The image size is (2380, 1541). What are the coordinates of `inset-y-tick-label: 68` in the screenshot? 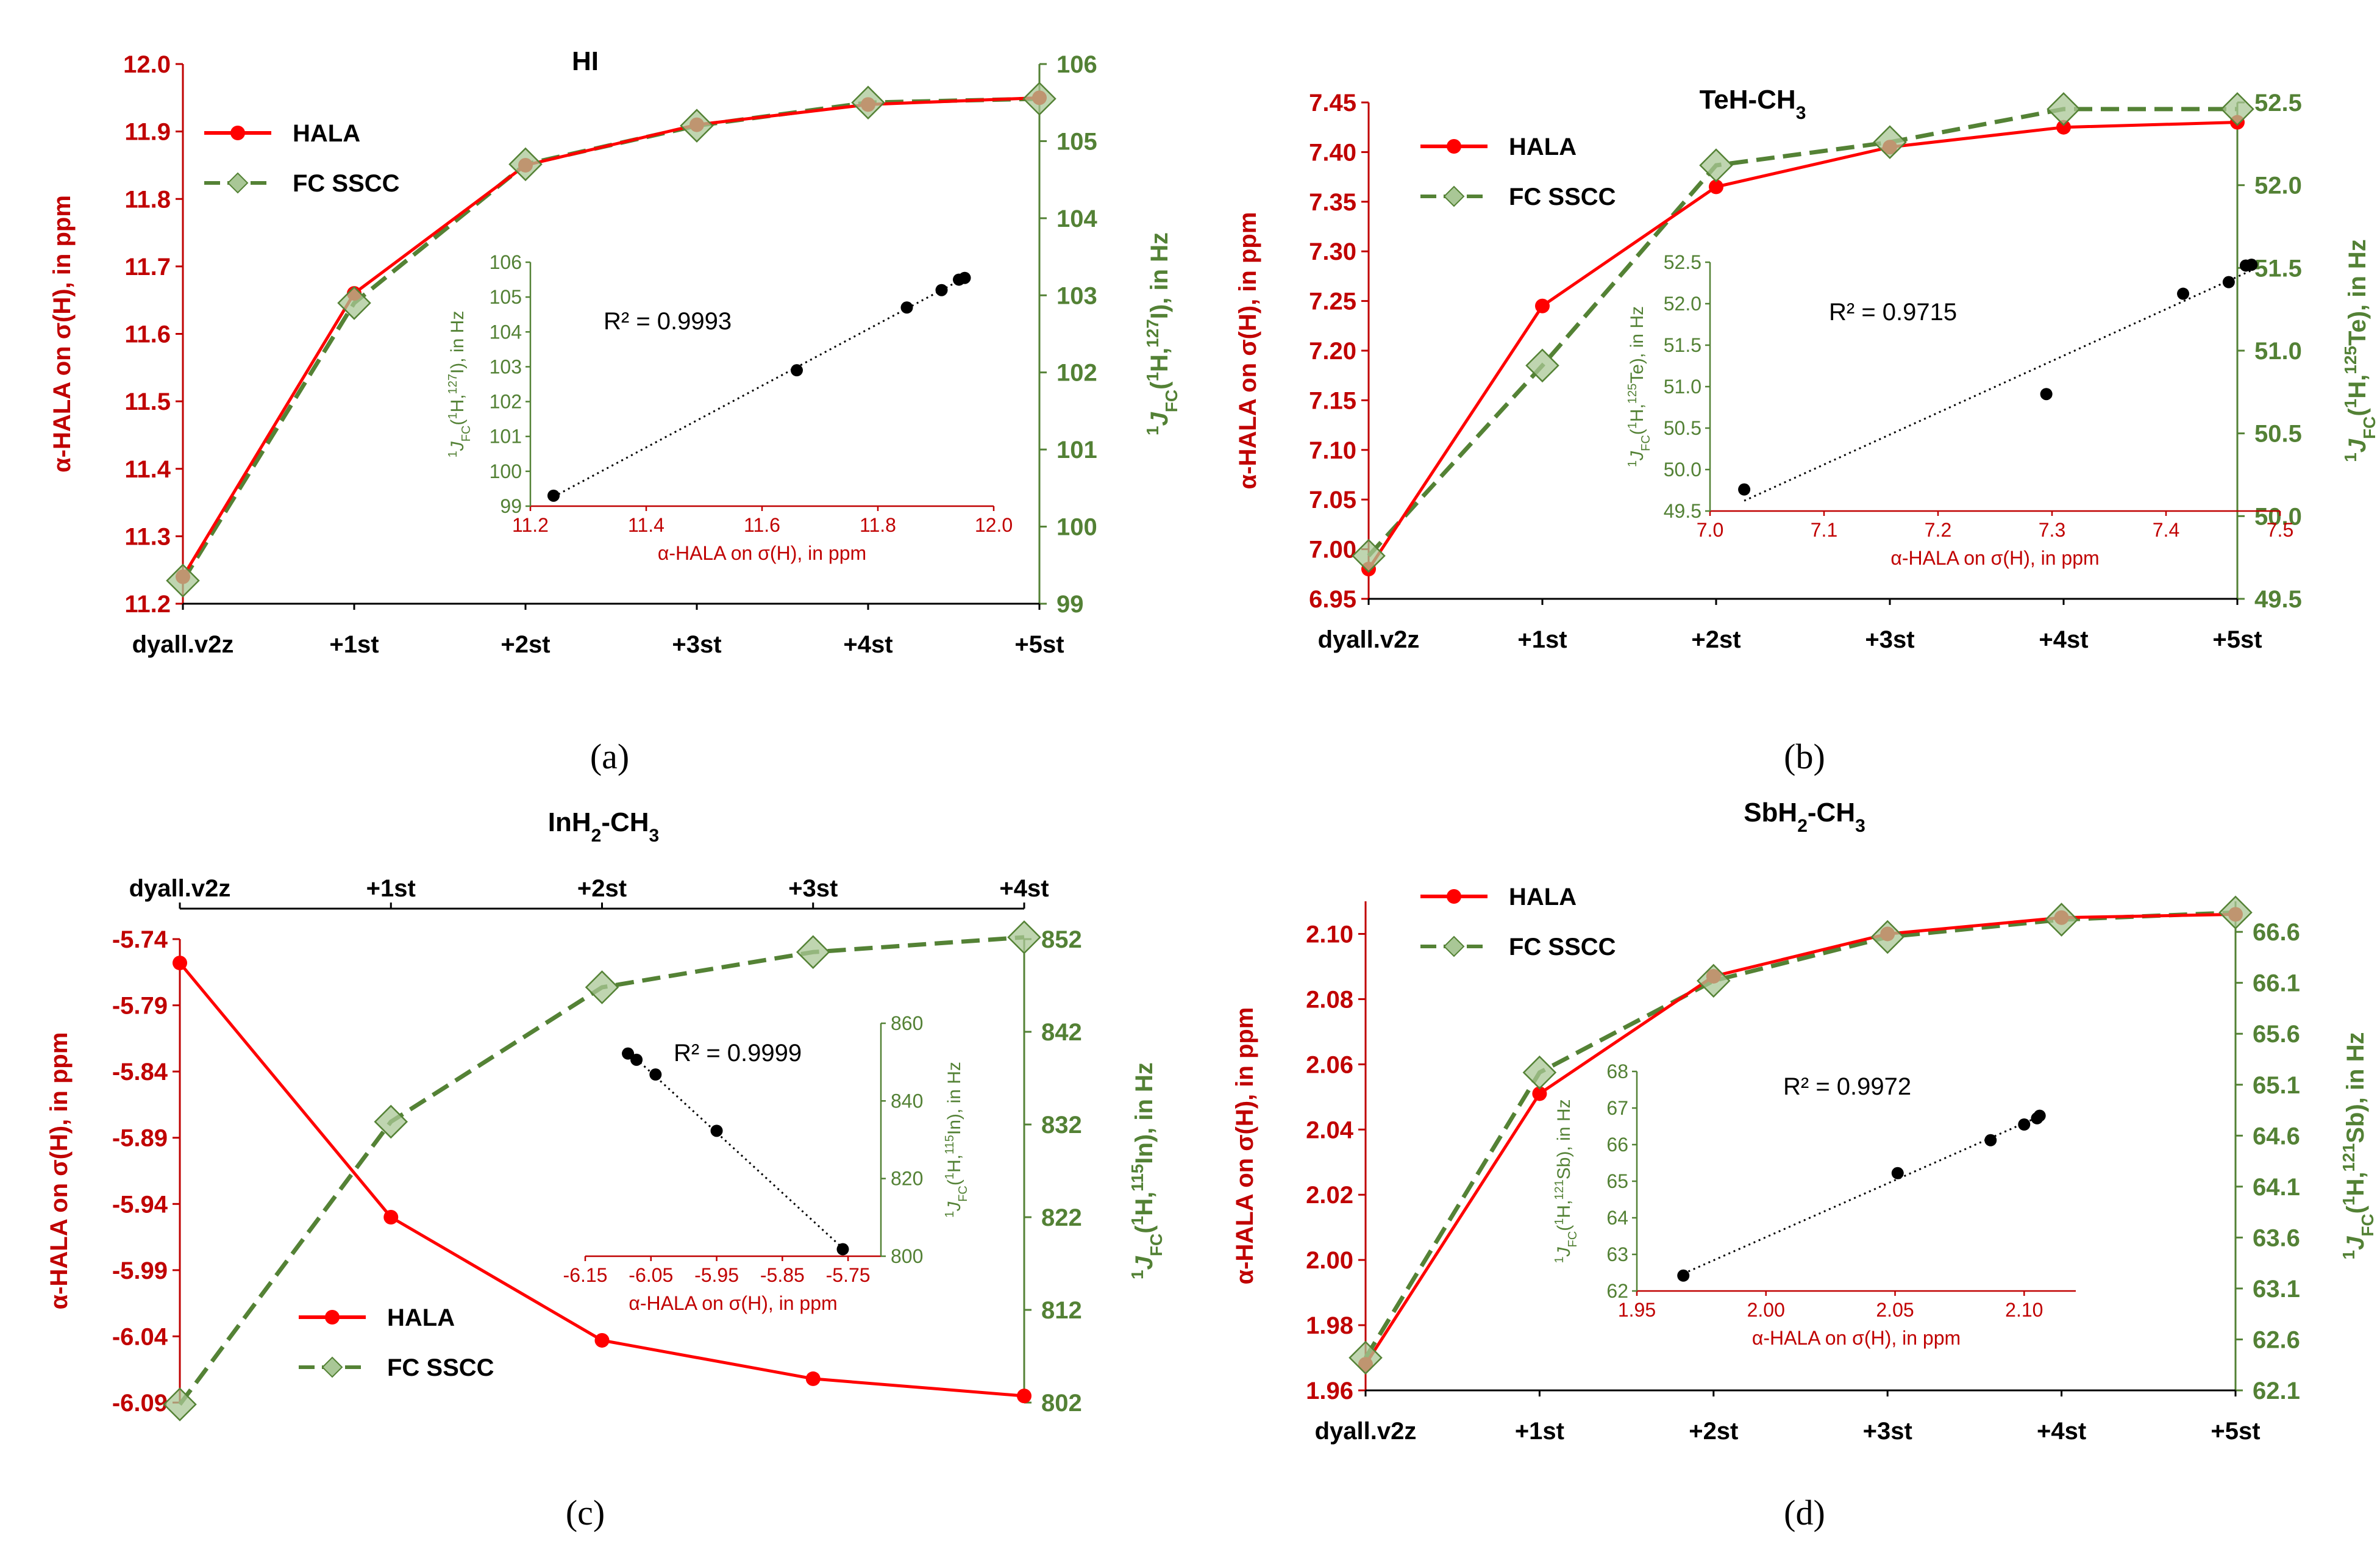 It's located at (1617, 1071).